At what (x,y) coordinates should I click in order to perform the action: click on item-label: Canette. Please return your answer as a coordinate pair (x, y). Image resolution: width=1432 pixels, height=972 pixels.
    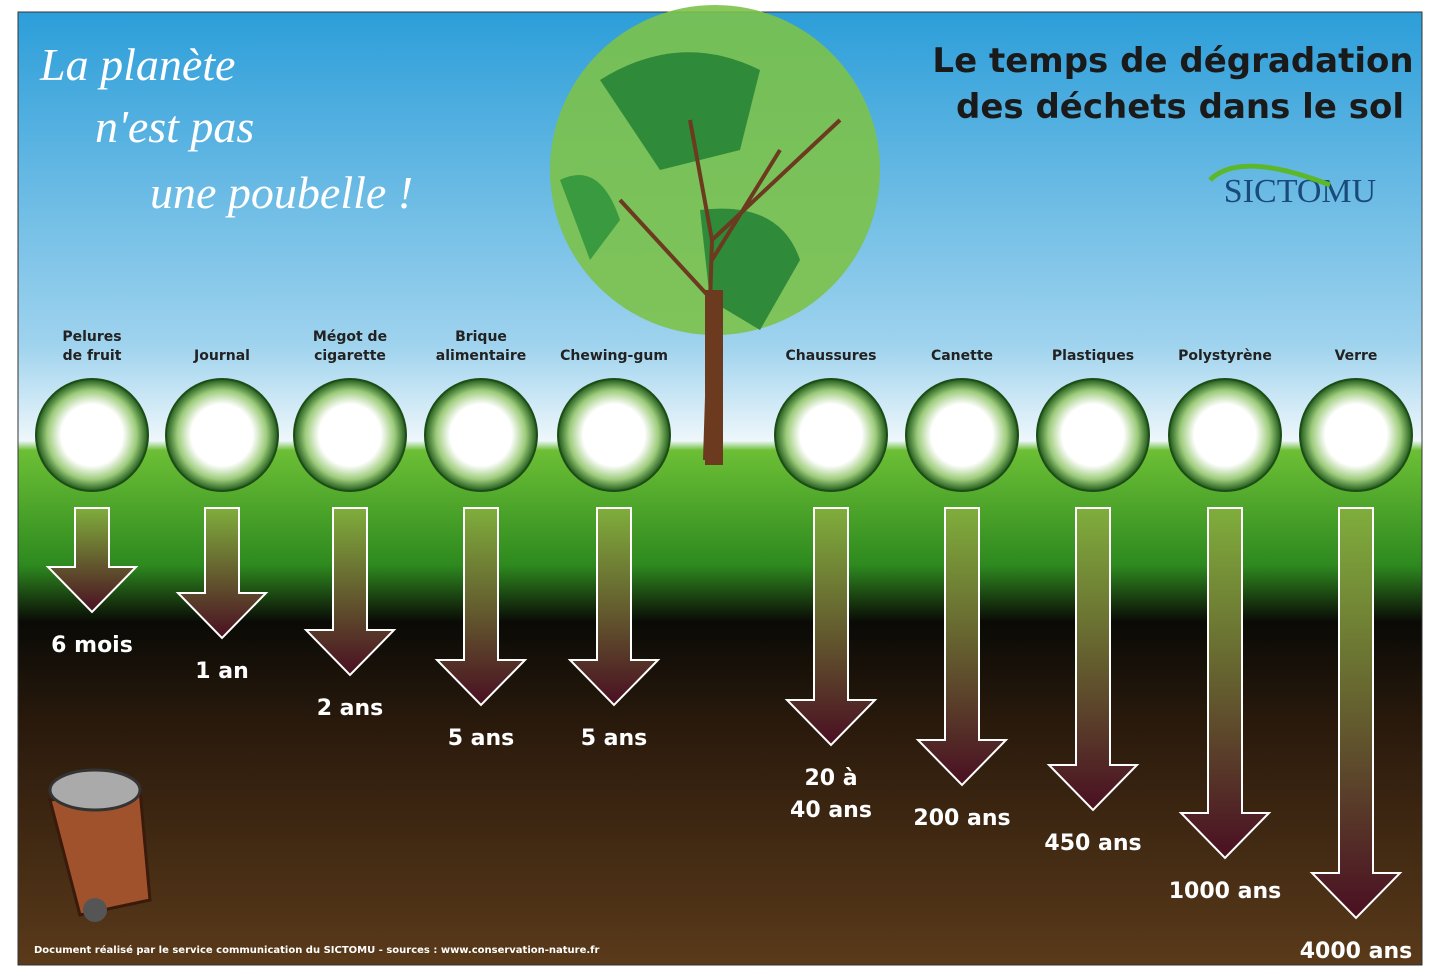
    Looking at the image, I should click on (962, 356).